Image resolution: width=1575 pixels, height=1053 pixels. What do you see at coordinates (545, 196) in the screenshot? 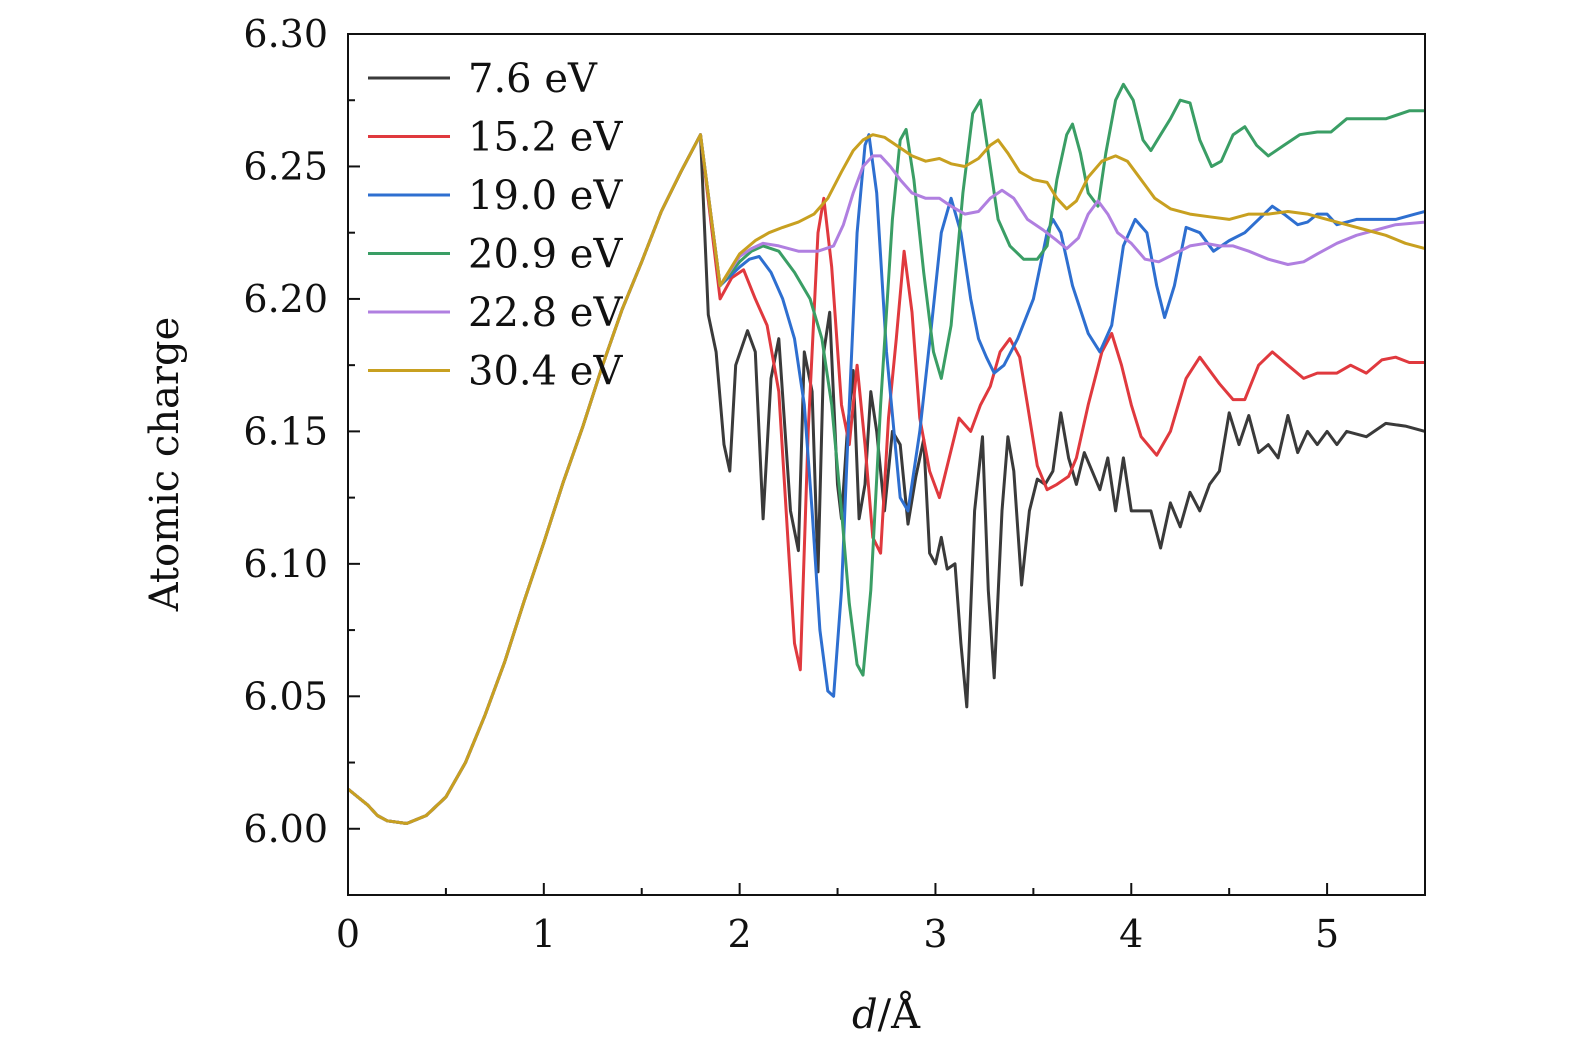
I see `legend-label: 19.0 eV` at bounding box center [545, 196].